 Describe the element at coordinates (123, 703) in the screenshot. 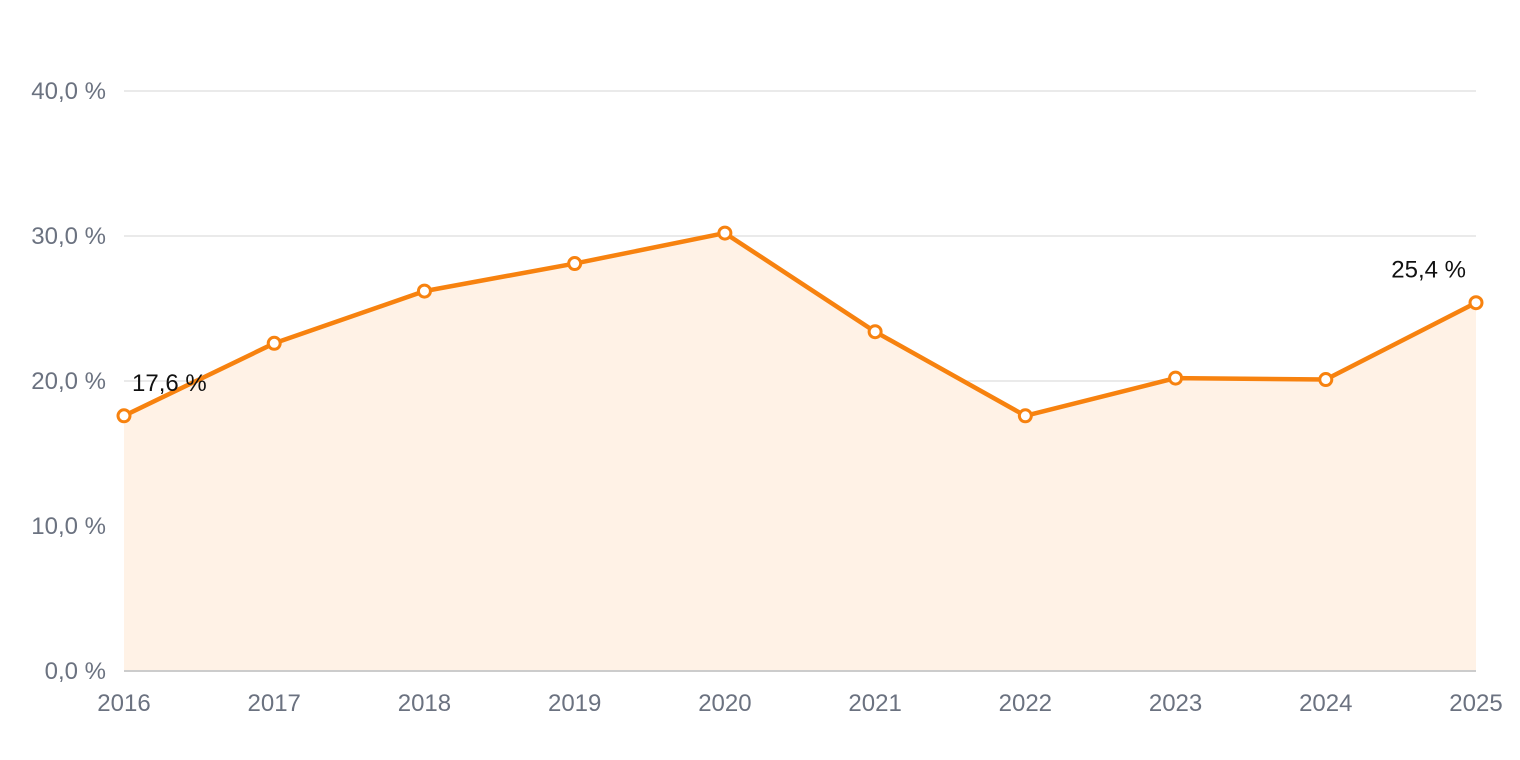

I see `x-tick-label: 2016` at that location.